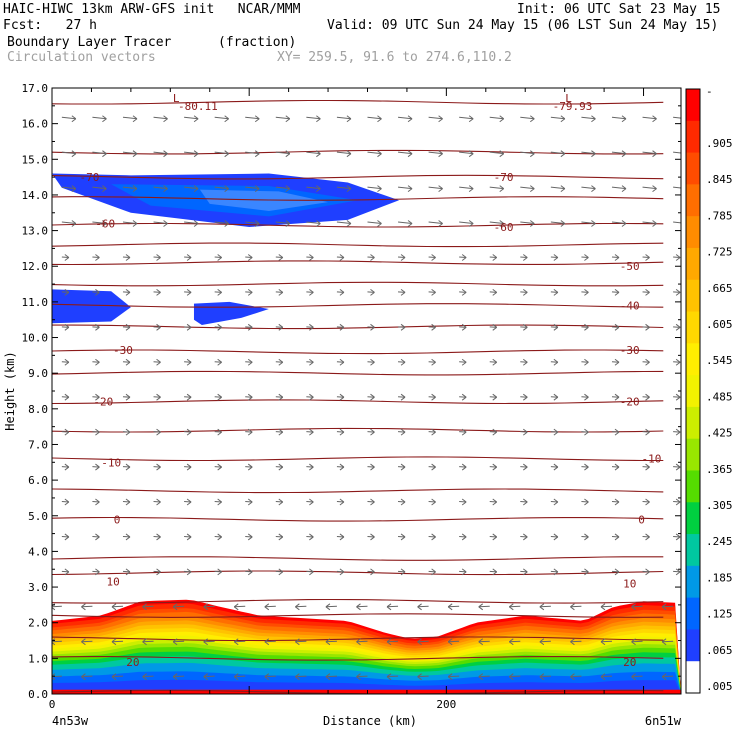 Image resolution: width=740 pixels, height=740 pixels. Describe the element at coordinates (38, 516) in the screenshot. I see `y-tick-label: 5.0` at that location.